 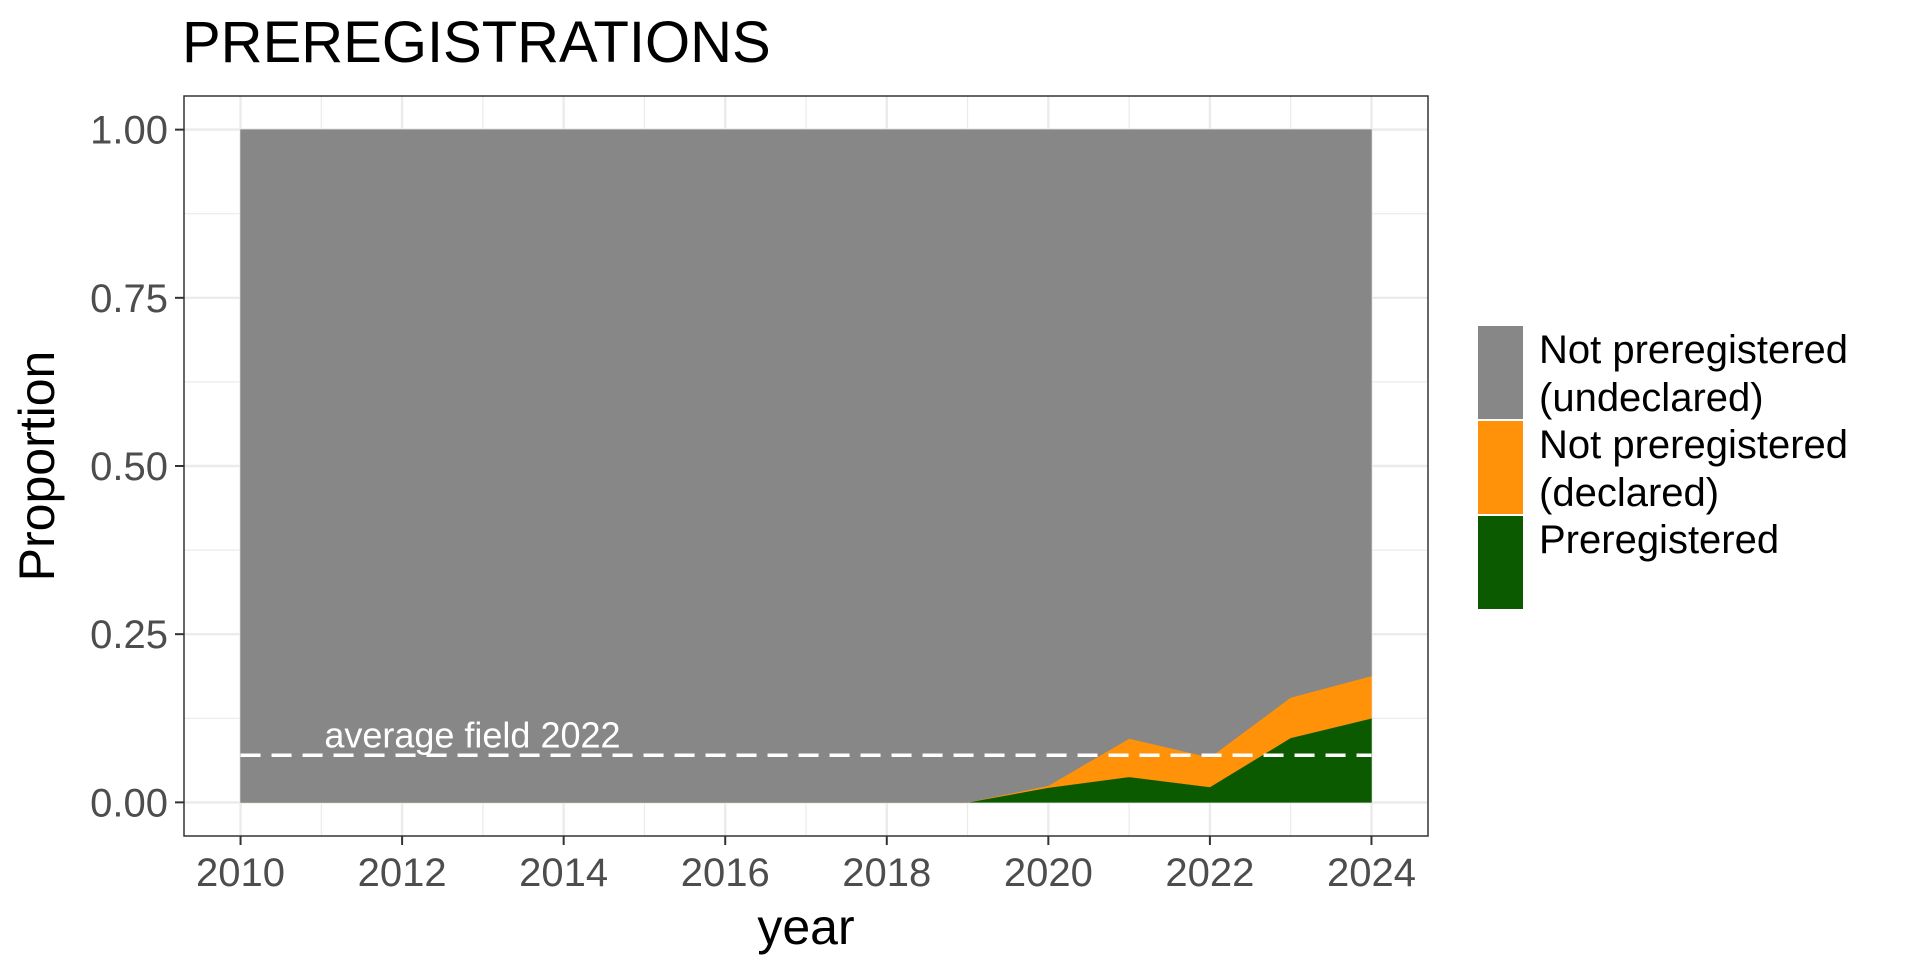 What do you see at coordinates (1629, 493) in the screenshot?
I see `legend-label-line2: (declared)` at bounding box center [1629, 493].